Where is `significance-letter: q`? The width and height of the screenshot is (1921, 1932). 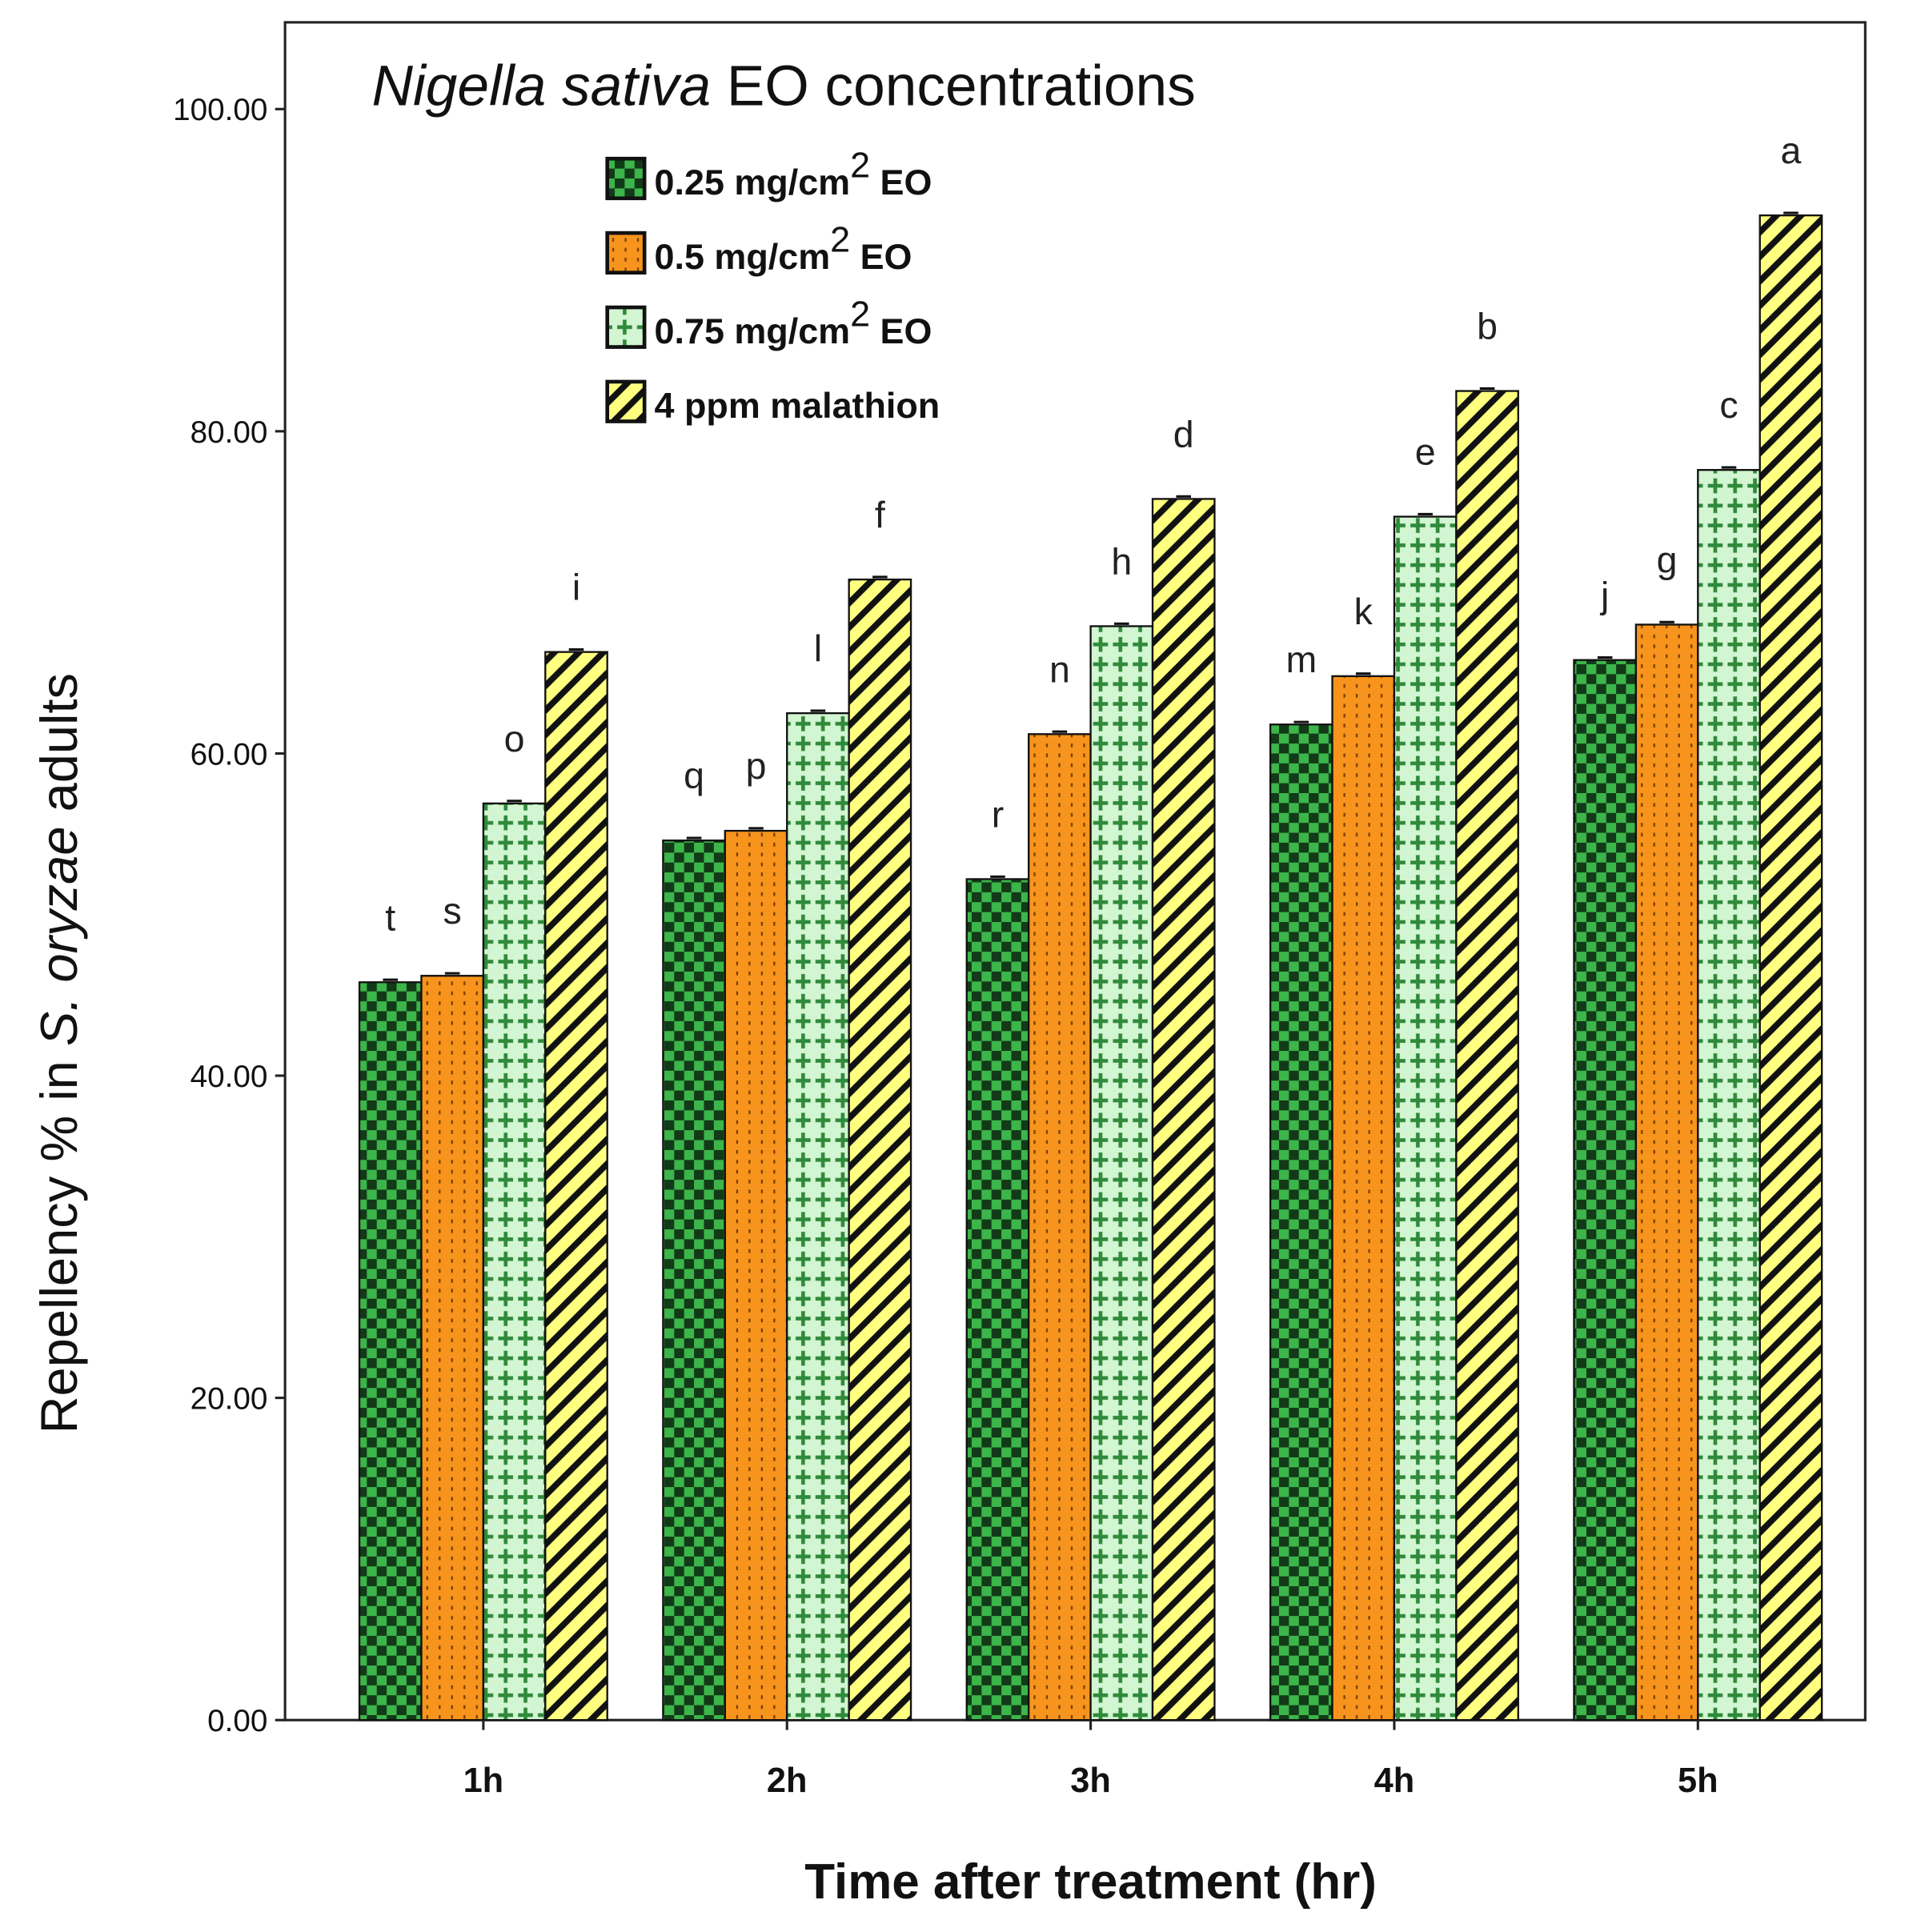 significance-letter: q is located at coordinates (694, 775).